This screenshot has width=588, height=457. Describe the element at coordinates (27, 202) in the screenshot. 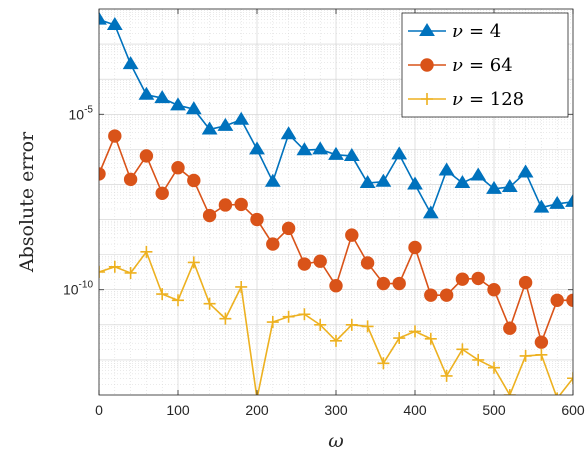

I see `y-axis-label: Absolute error` at that location.